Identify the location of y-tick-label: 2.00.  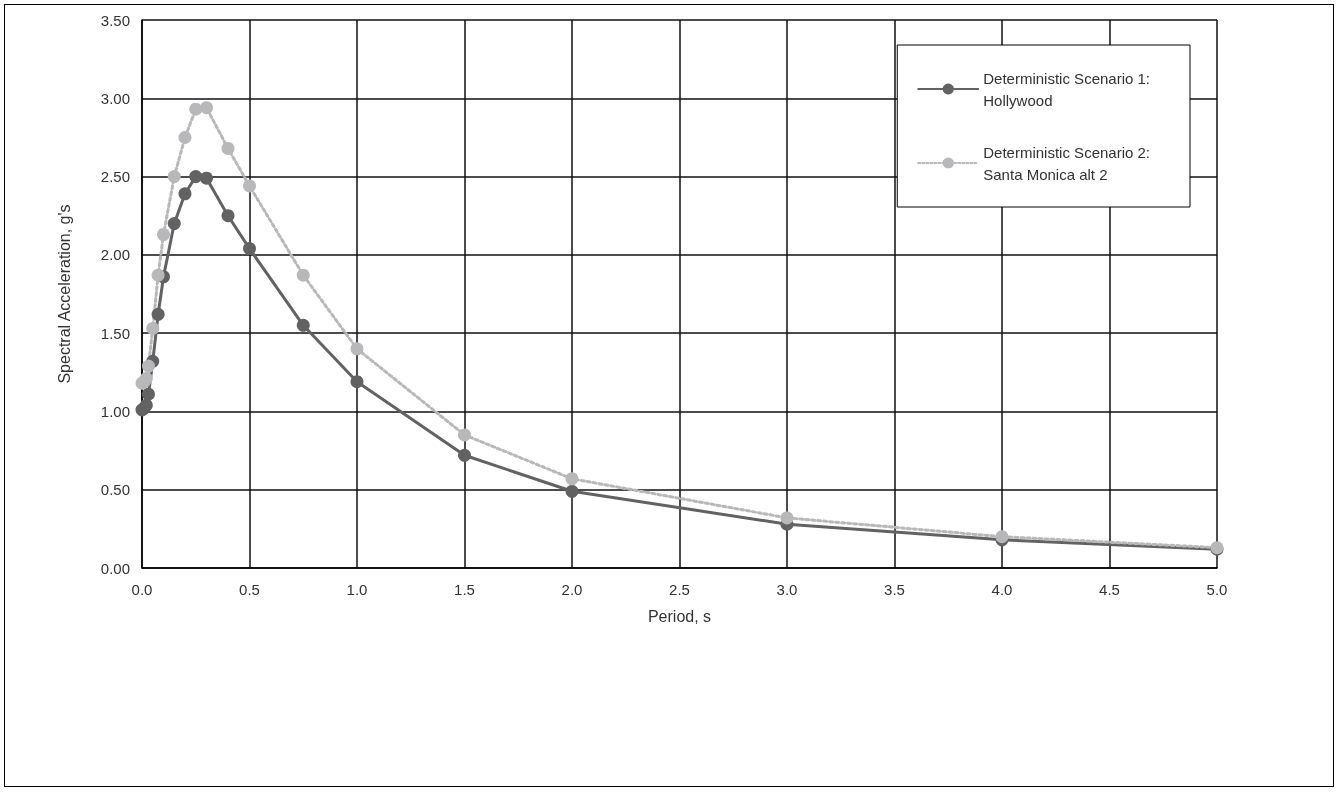
(115, 255).